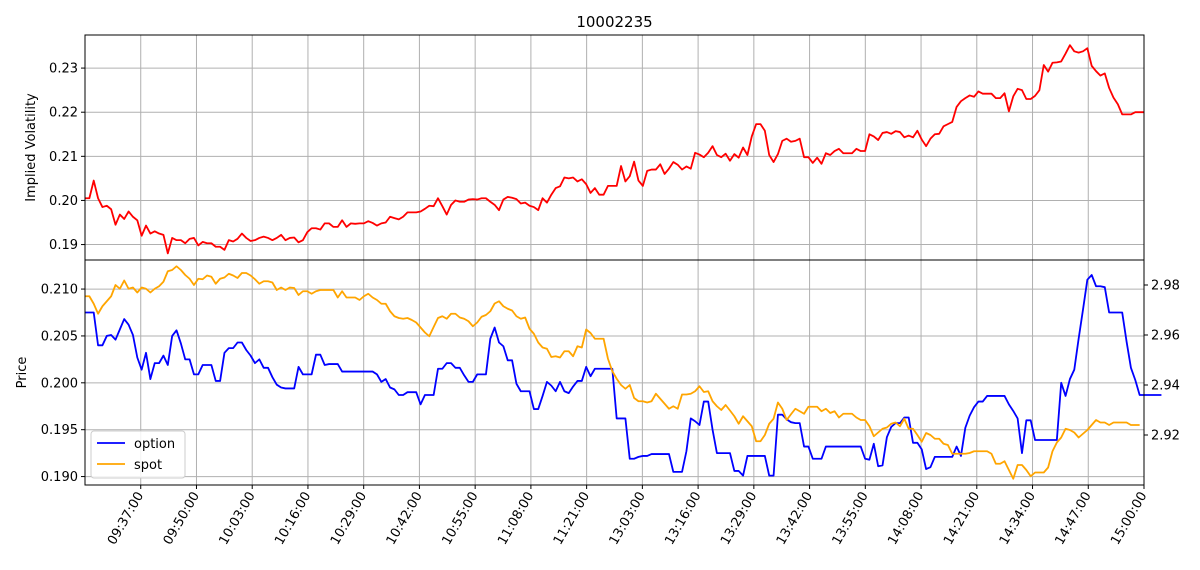 Image resolution: width=1200 pixels, height=570 pixels. I want to click on right-y-tick-label: 2.94, so click(1165, 386).